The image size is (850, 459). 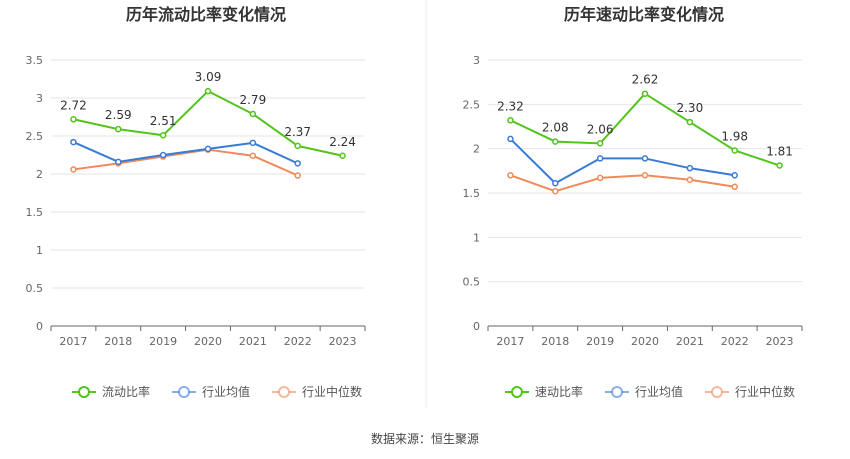 I want to click on data-label: 2.32, so click(x=510, y=106).